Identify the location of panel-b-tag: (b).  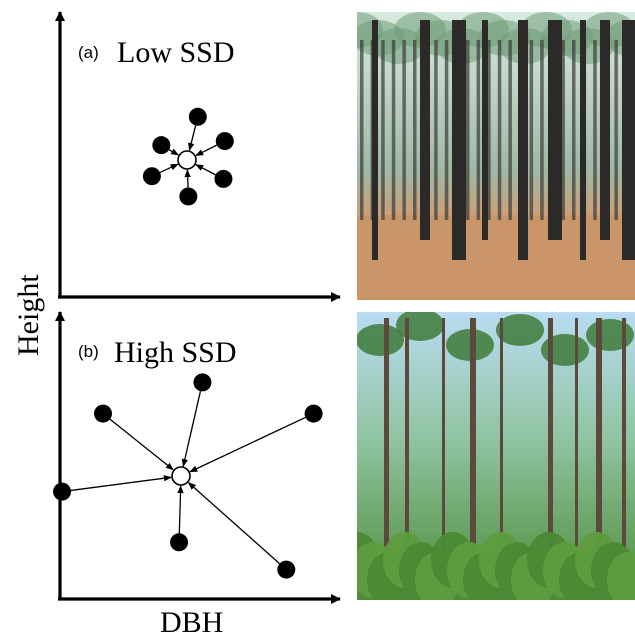
(88, 351).